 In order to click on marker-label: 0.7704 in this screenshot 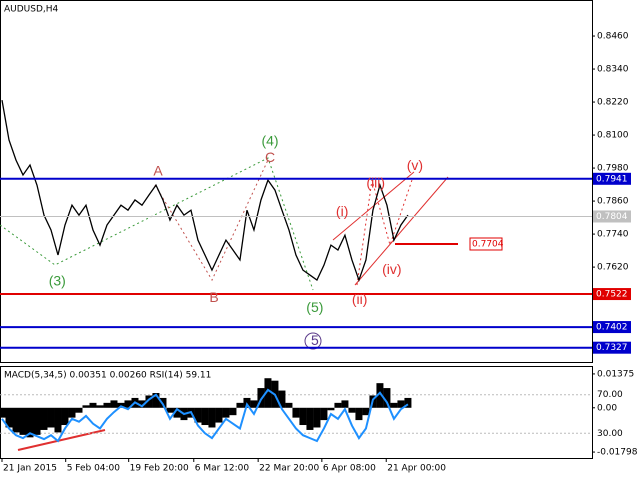, I will do `click(488, 244)`.